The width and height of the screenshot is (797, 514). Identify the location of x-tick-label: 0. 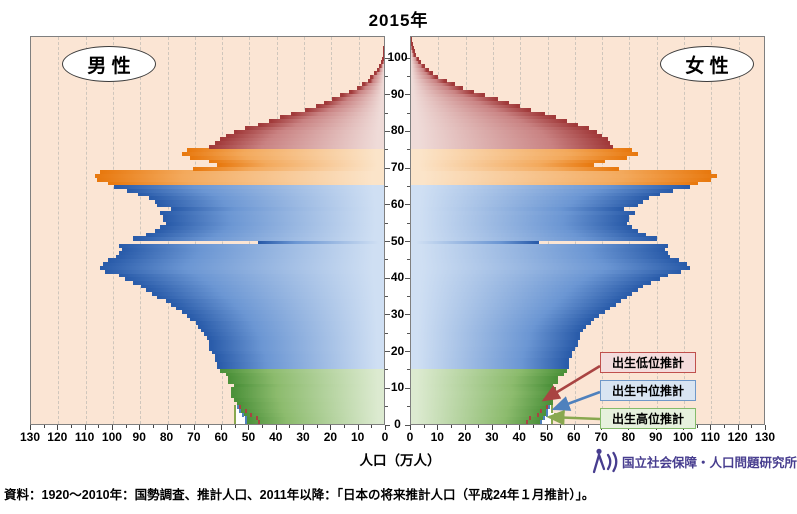
(385, 437).